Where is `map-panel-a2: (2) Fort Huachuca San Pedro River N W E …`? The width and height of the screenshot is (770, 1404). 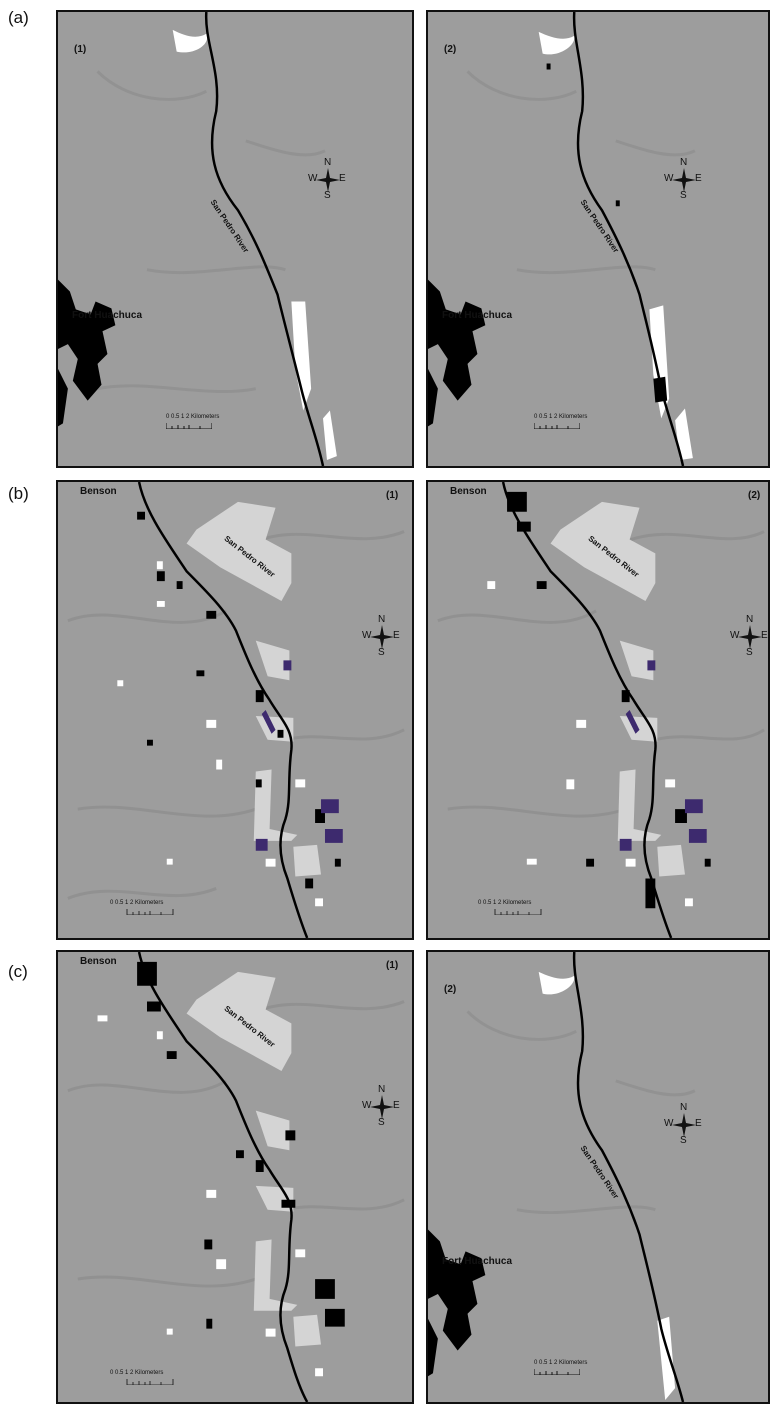
map-panel-a2: (2) Fort Huachuca San Pedro River N W E … is located at coordinates (598, 239).